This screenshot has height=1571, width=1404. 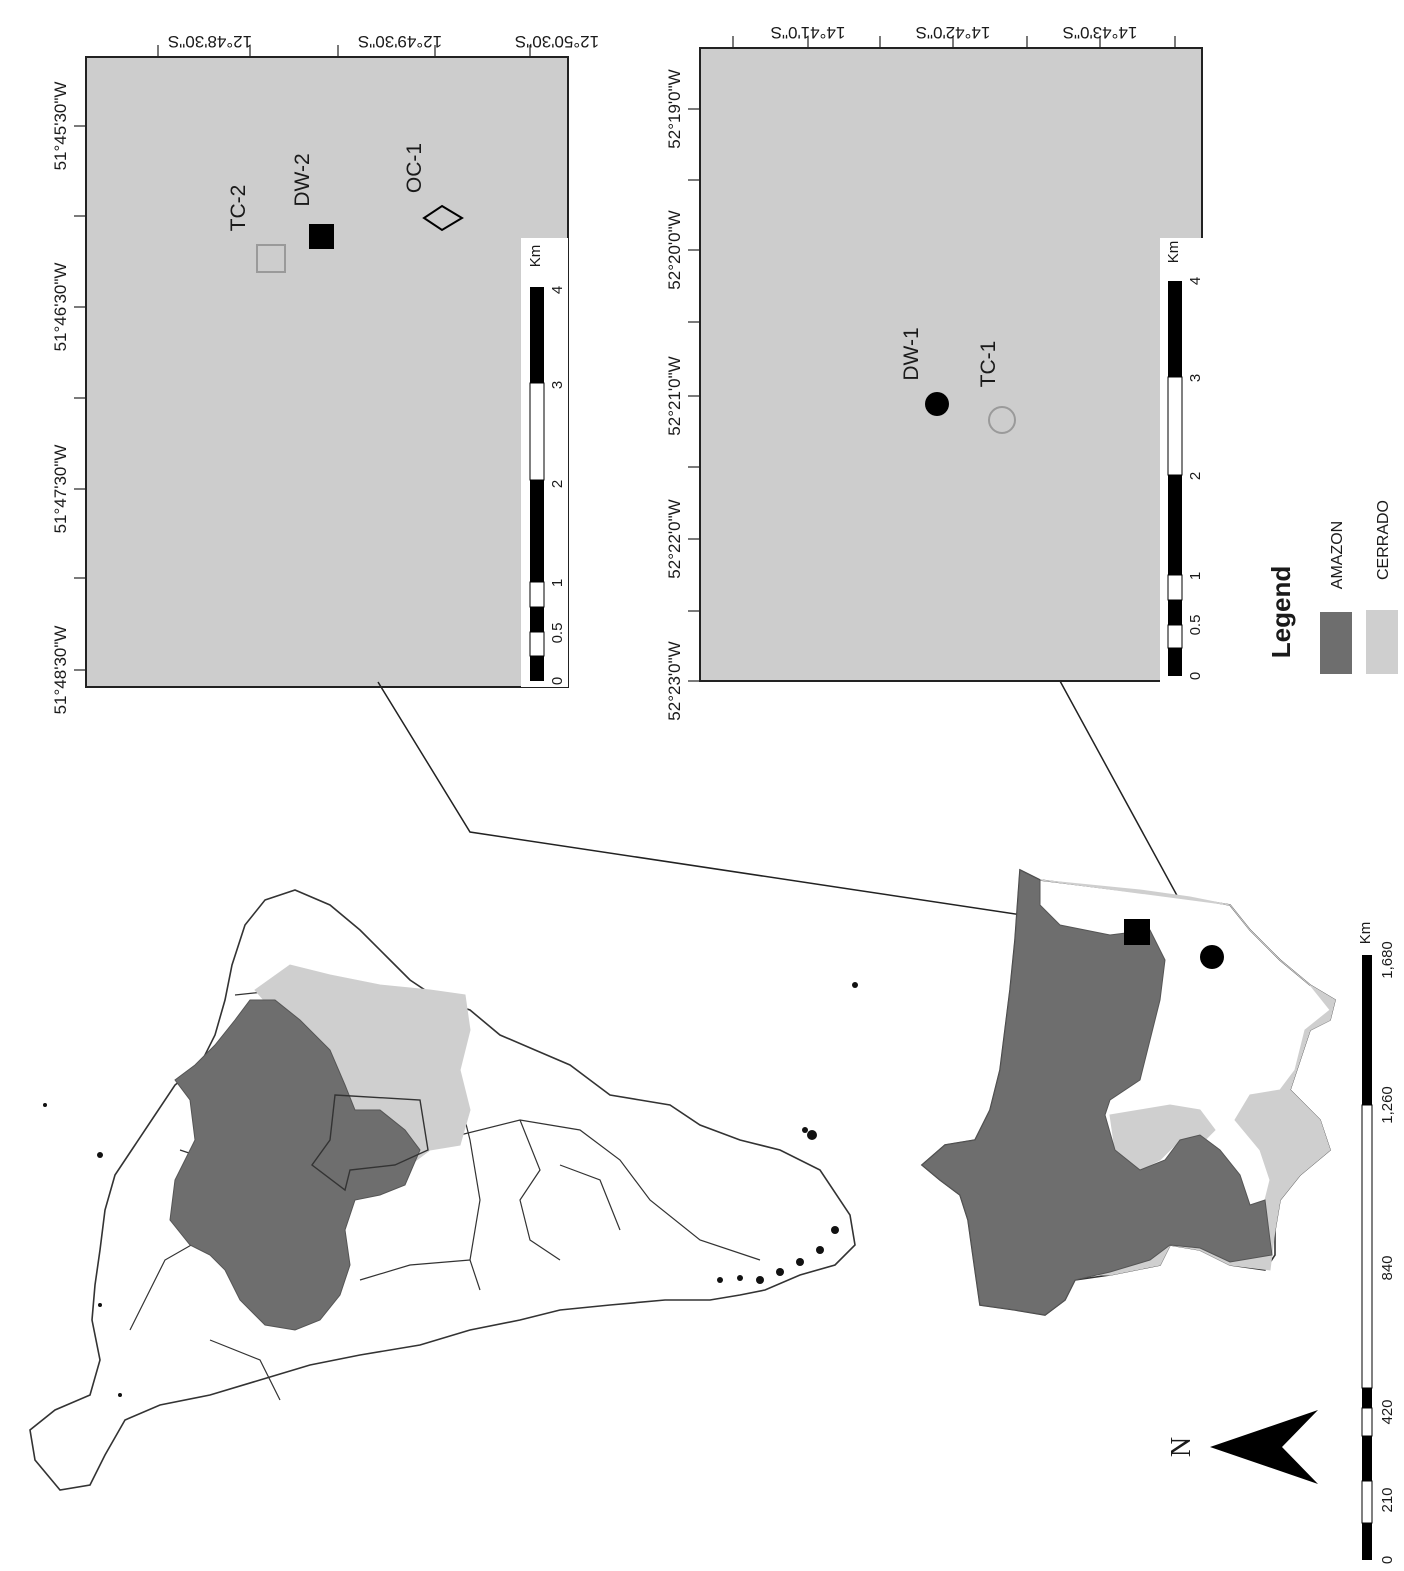 What do you see at coordinates (60, 670) in the screenshot?
I see `site-map-1-lon-tick: 51°48'30"W` at bounding box center [60, 670].